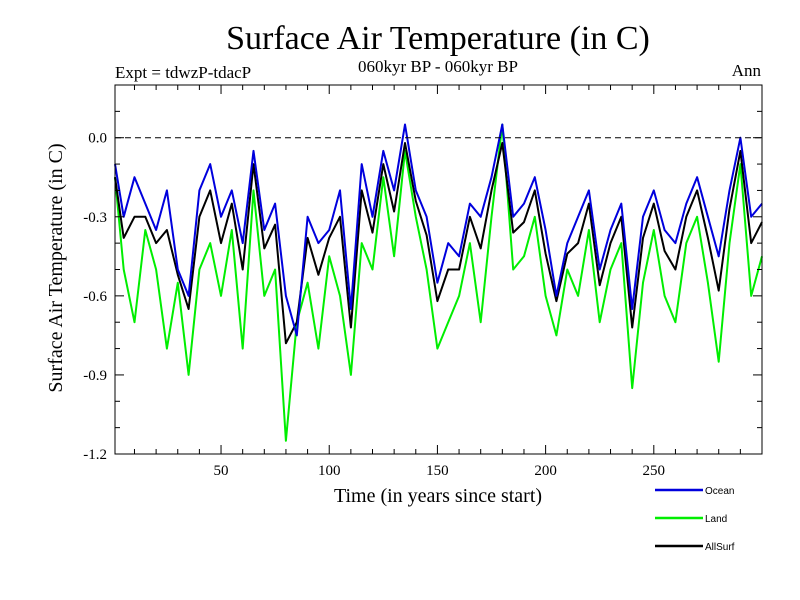 Image resolution: width=800 pixels, height=600 pixels. I want to click on season-annotation: Ann, so click(747, 70).